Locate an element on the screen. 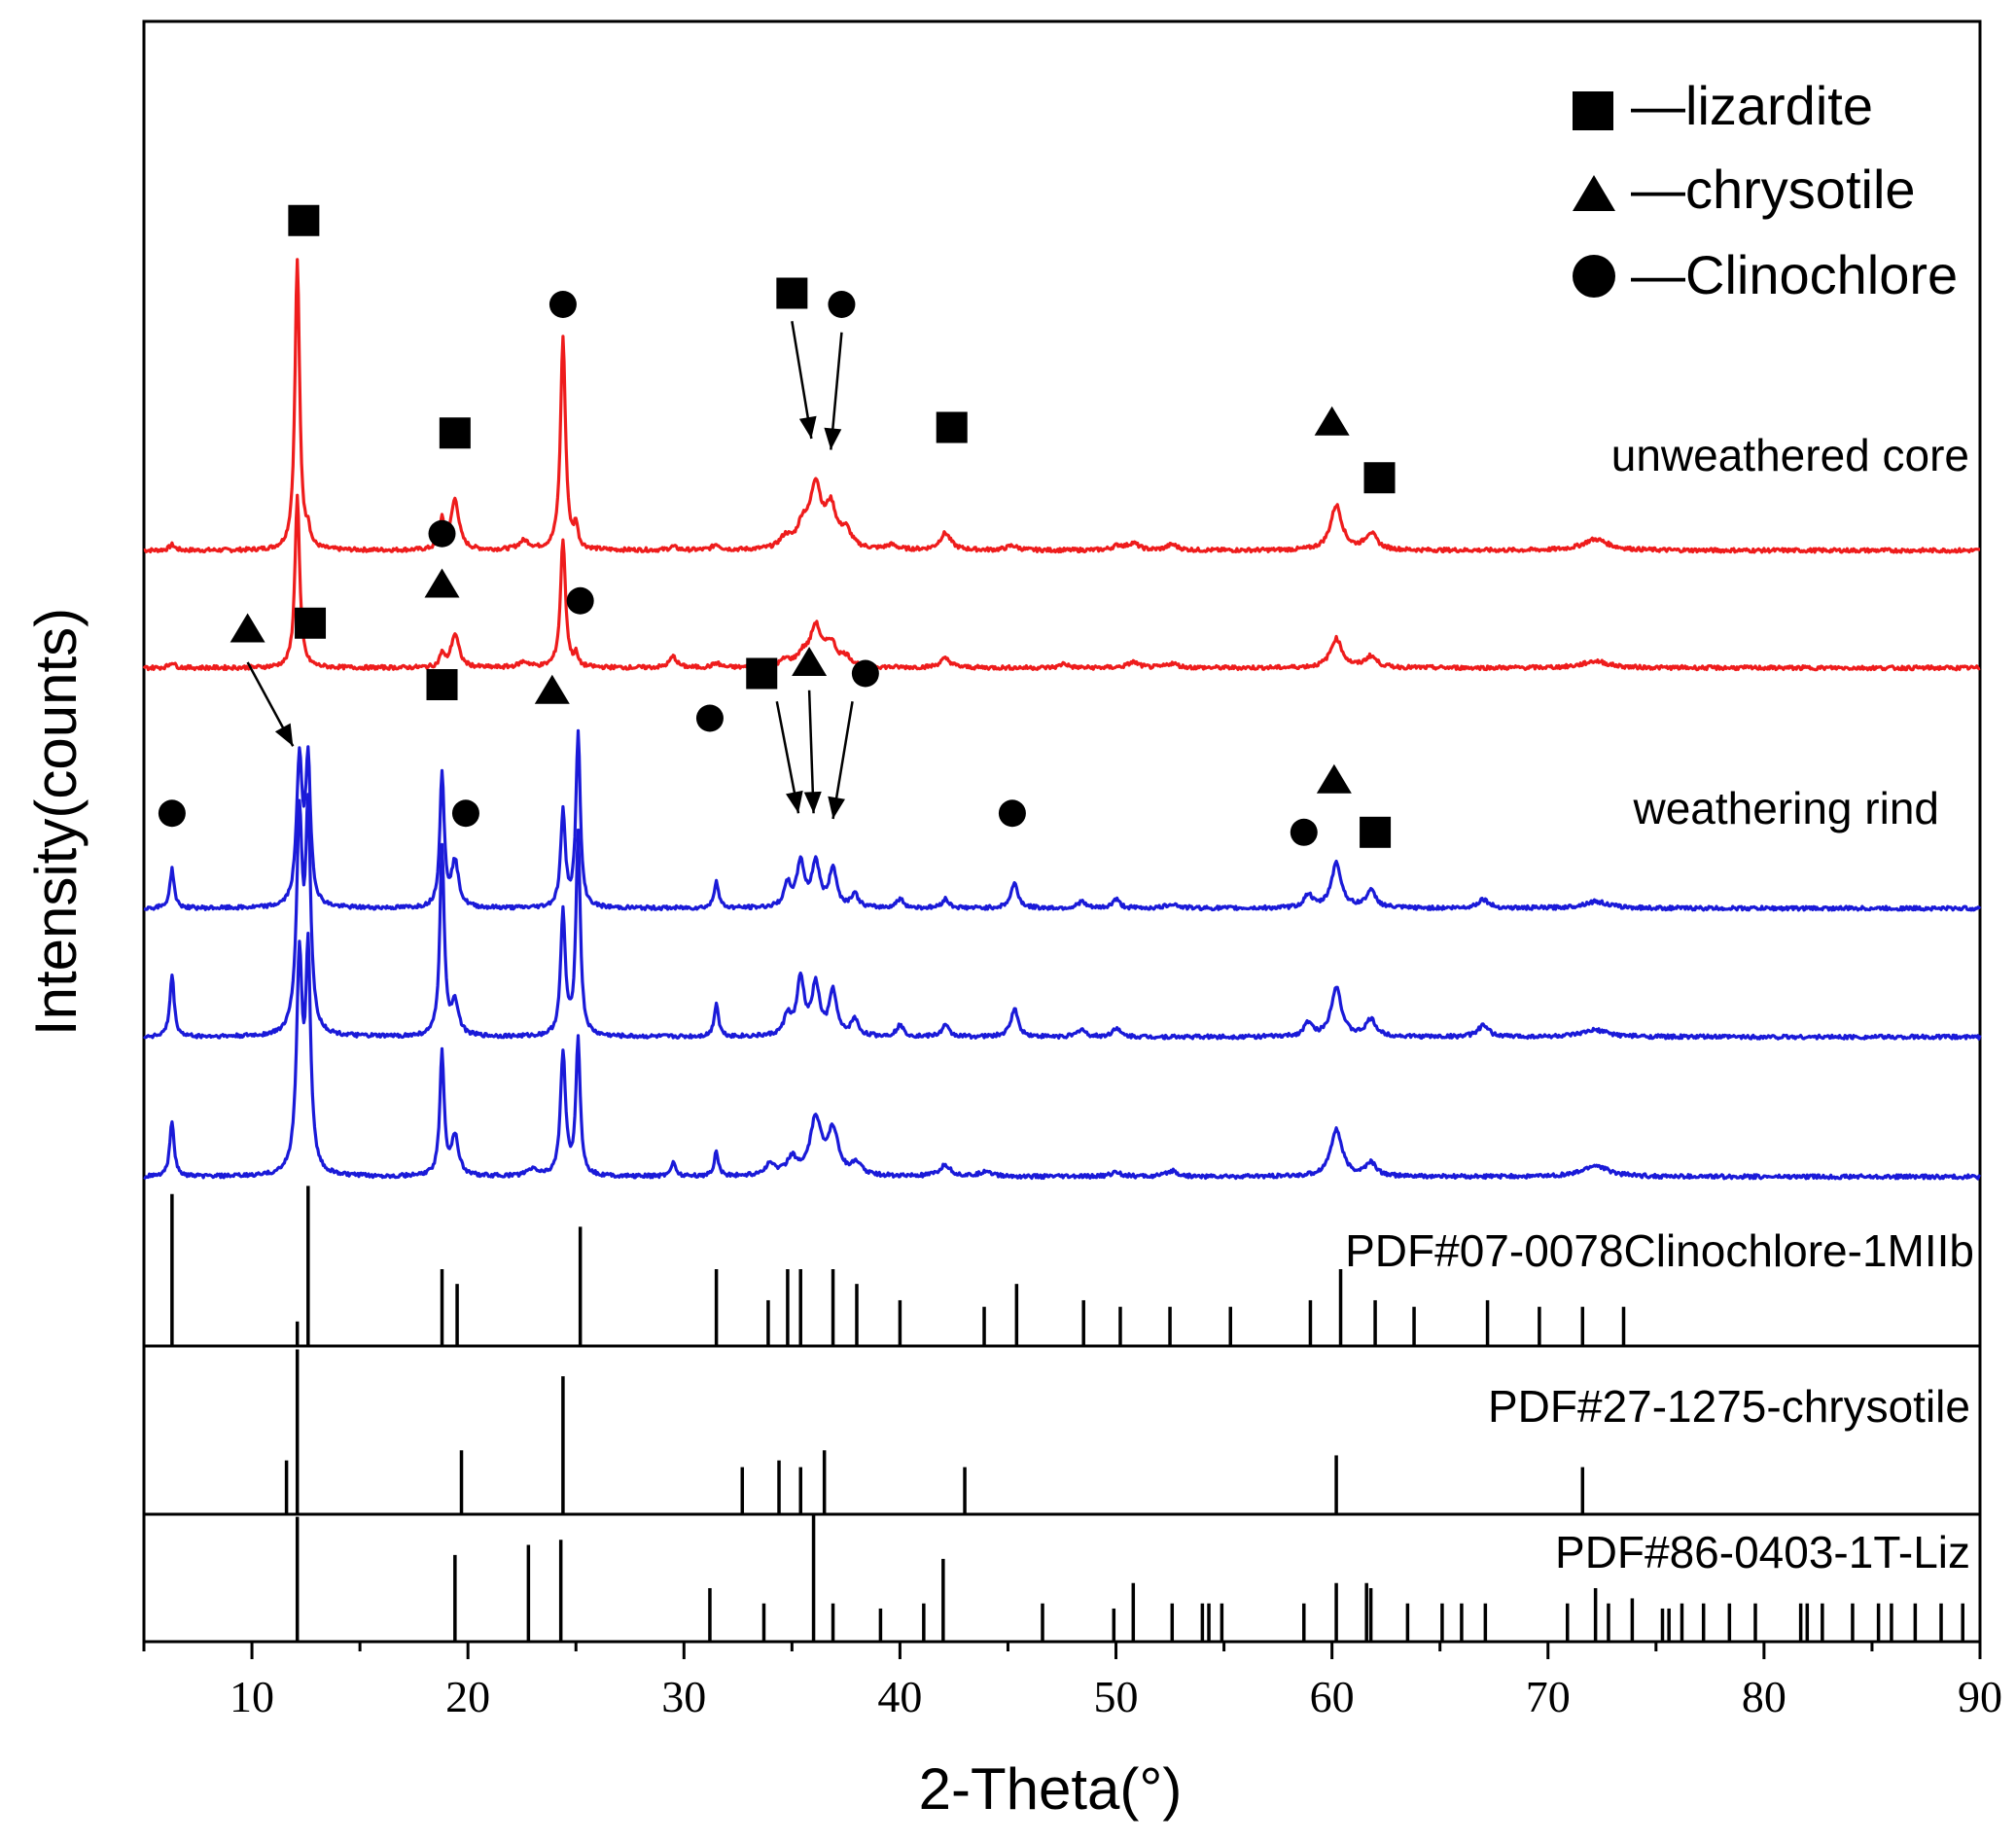 This screenshot has width=2016, height=1842. legend-label-chrysotile: —chrysotile is located at coordinates (1773, 189).